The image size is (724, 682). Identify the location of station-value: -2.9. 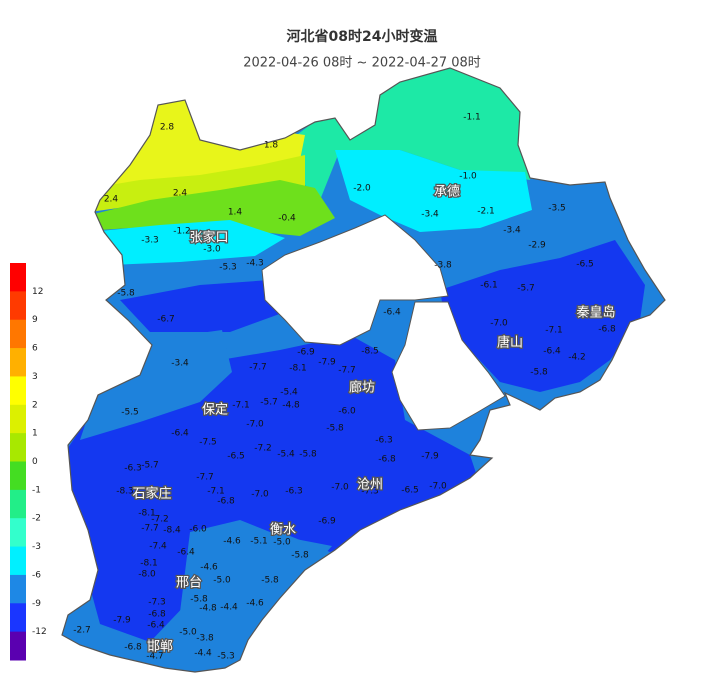
(537, 246).